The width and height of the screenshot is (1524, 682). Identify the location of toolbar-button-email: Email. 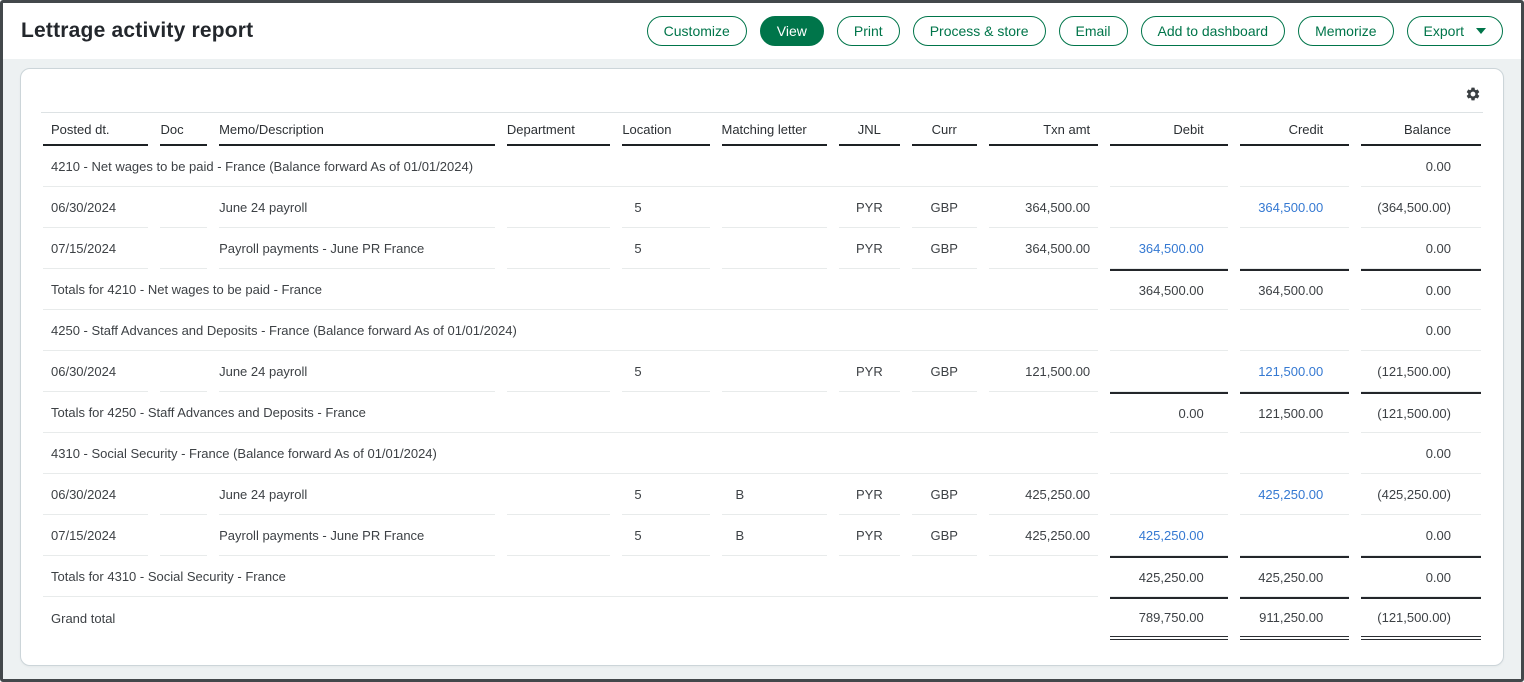
(1093, 31).